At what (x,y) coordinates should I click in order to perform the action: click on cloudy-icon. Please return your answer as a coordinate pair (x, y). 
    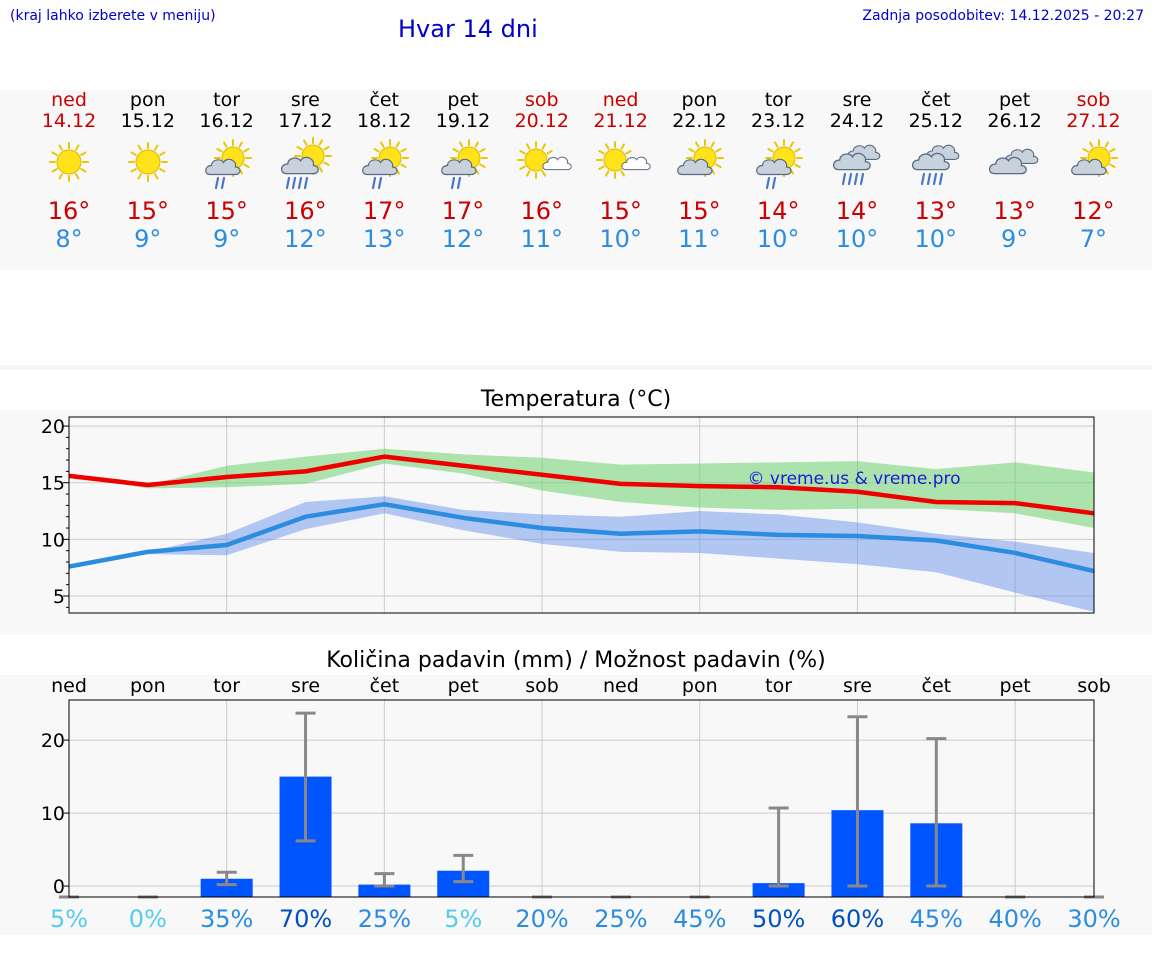
    Looking at the image, I should click on (1015, 164).